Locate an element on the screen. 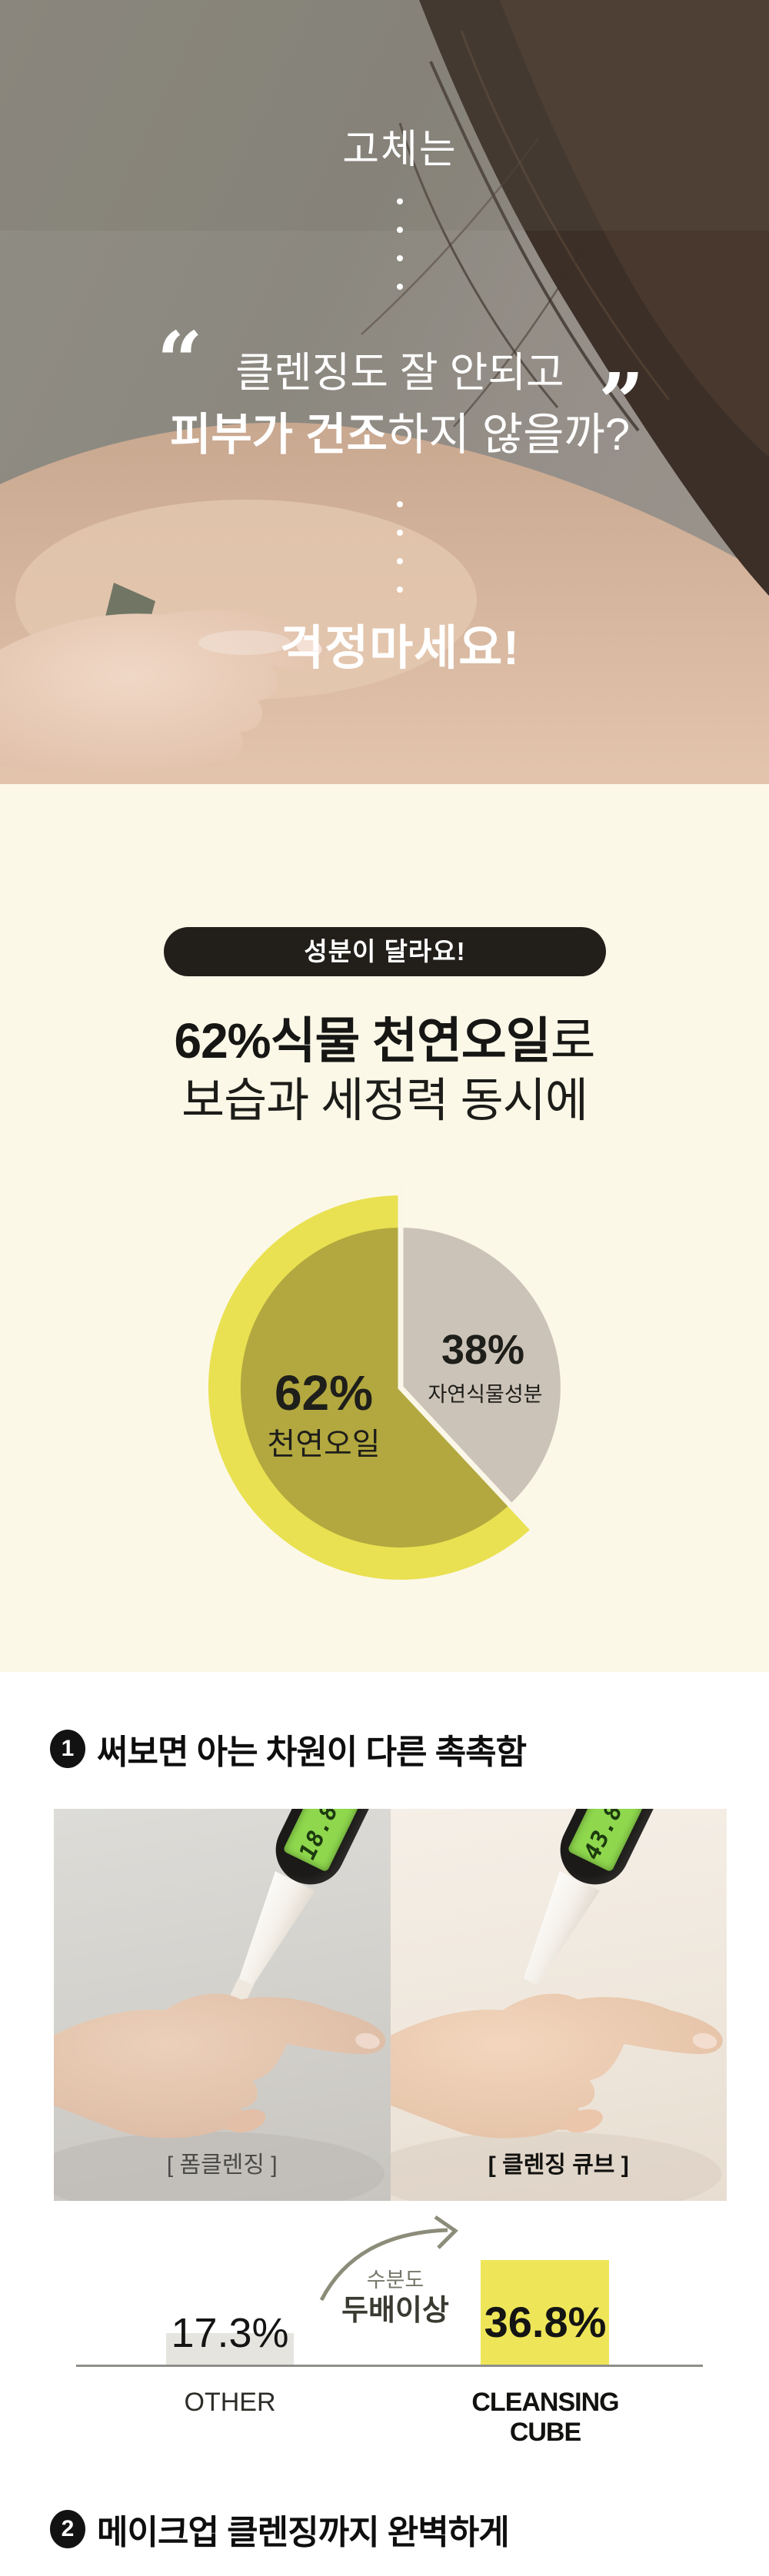 The width and height of the screenshot is (769, 2576). bar-cleansing-cube is located at coordinates (545, 2312).